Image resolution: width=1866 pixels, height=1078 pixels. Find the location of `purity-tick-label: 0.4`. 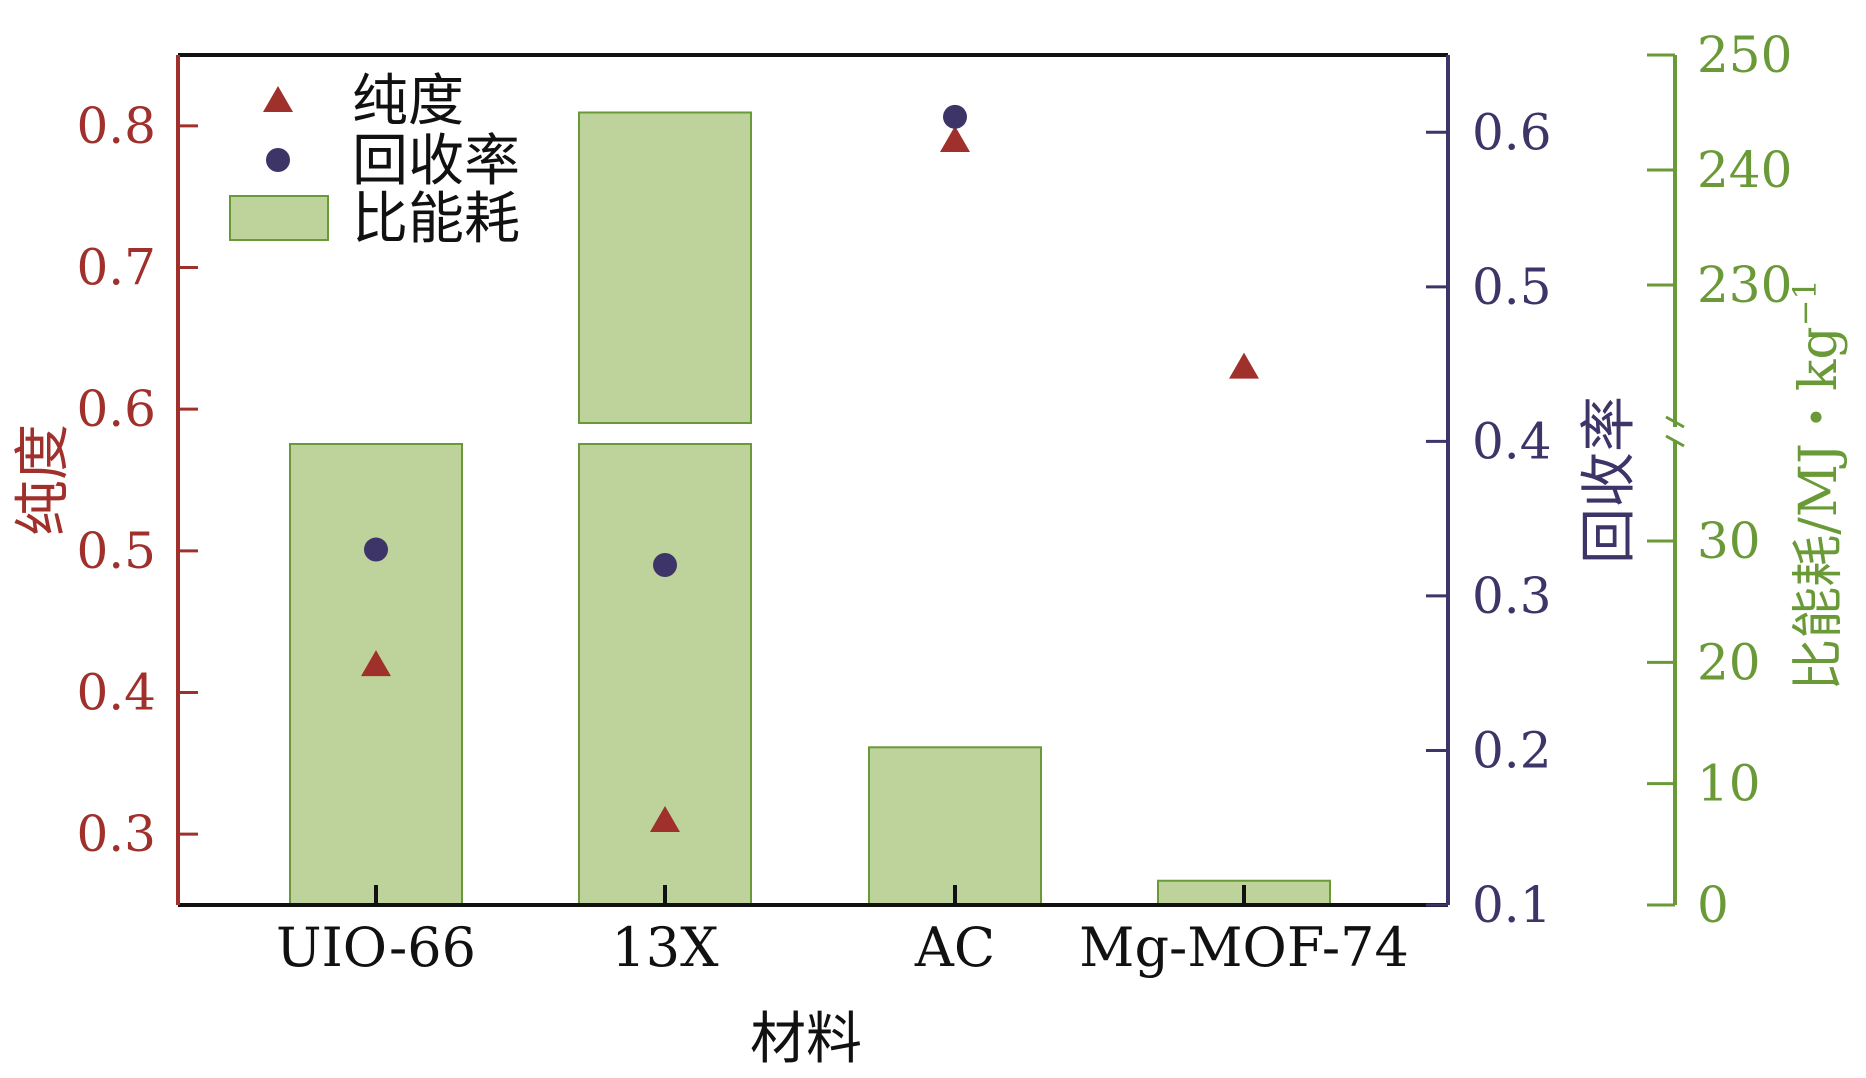

purity-tick-label: 0.4 is located at coordinates (116, 693).